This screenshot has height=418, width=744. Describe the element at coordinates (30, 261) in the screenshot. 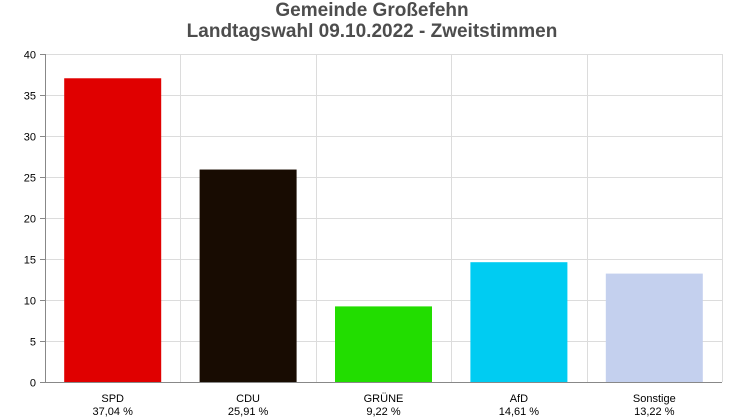

I see `y-tick-label: 15` at that location.